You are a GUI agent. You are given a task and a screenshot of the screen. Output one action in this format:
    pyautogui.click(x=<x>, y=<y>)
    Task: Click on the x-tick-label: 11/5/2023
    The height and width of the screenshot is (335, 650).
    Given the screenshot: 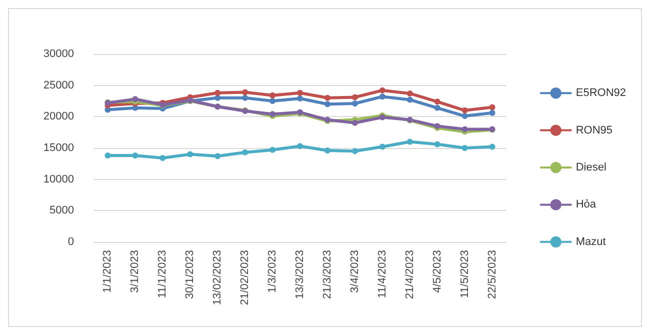 What is the action you would take?
    pyautogui.click(x=464, y=274)
    